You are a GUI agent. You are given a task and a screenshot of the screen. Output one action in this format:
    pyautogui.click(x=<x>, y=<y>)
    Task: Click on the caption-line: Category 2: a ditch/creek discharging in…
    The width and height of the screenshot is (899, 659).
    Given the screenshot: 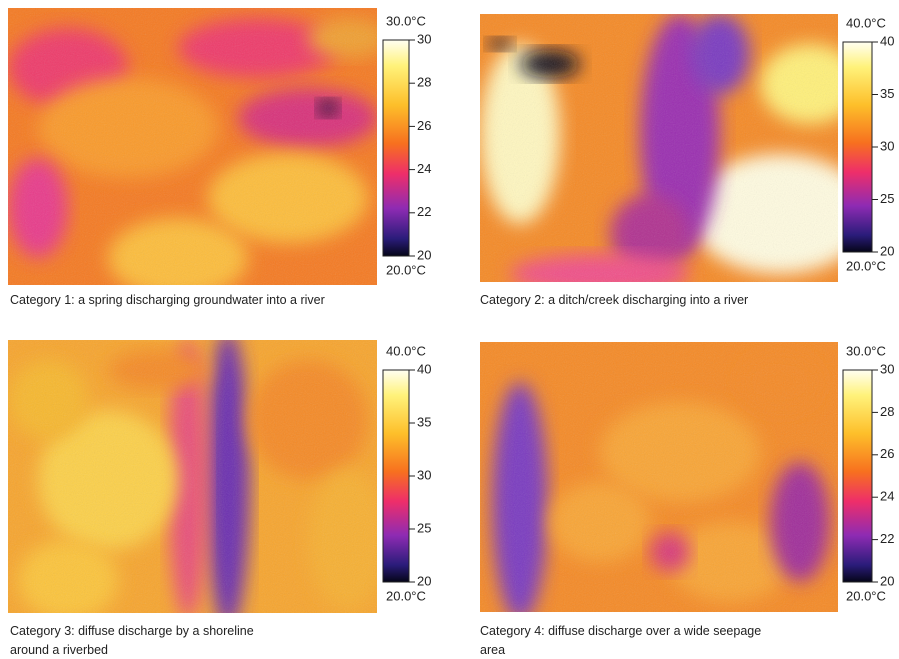 What is the action you would take?
    pyautogui.click(x=614, y=300)
    